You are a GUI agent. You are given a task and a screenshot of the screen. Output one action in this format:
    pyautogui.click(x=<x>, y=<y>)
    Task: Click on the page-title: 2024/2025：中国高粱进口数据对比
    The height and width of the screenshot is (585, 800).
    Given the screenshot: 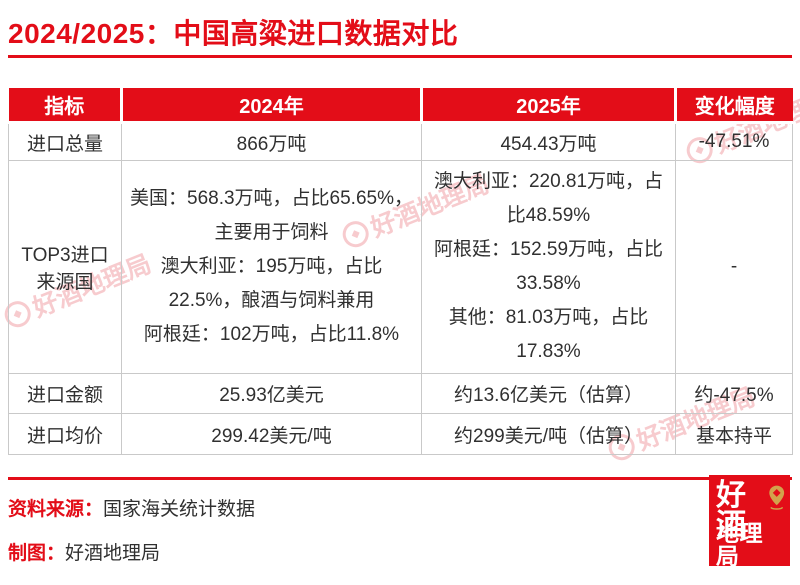 What is the action you would take?
    pyautogui.click(x=233, y=33)
    